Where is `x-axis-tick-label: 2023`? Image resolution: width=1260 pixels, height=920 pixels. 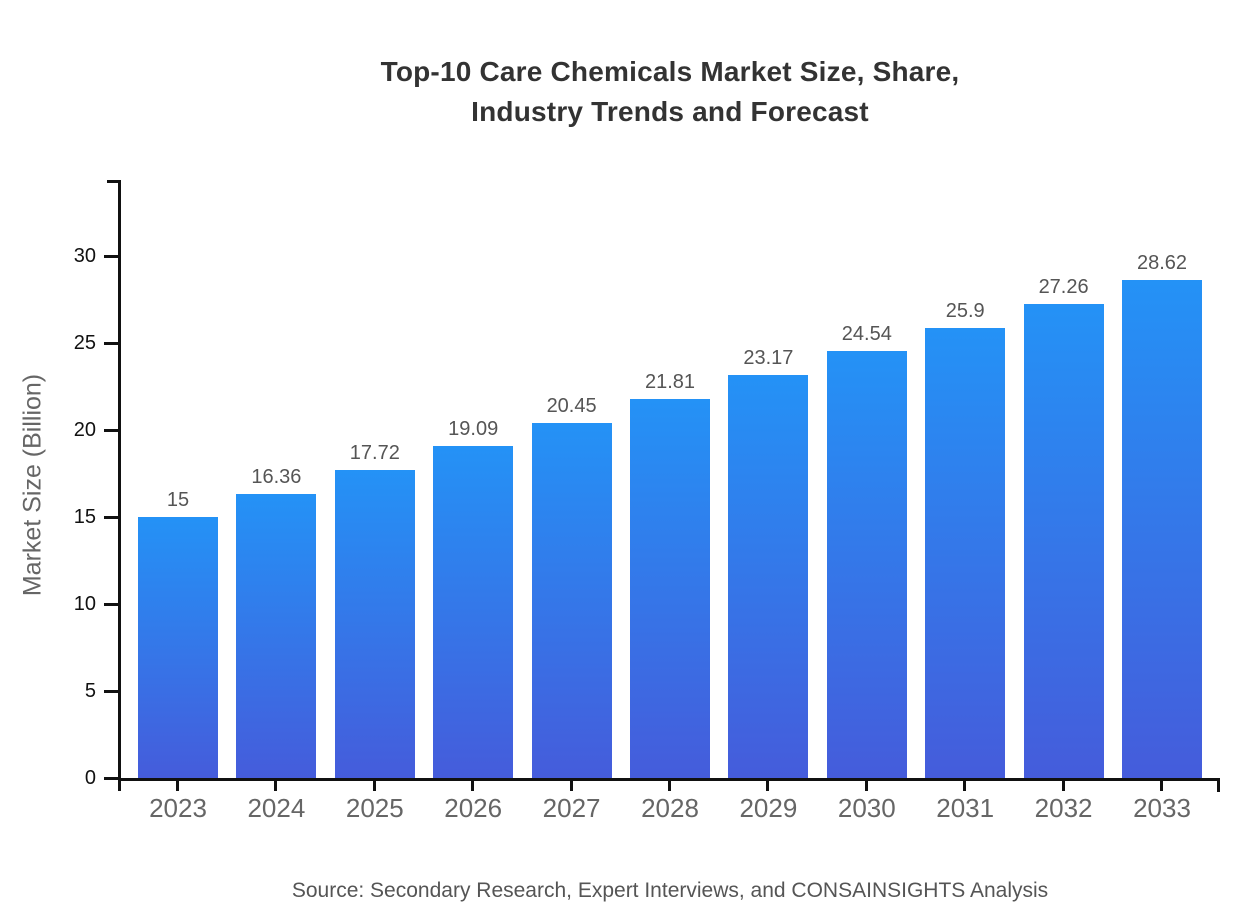 x-axis-tick-label: 2023 is located at coordinates (178, 808).